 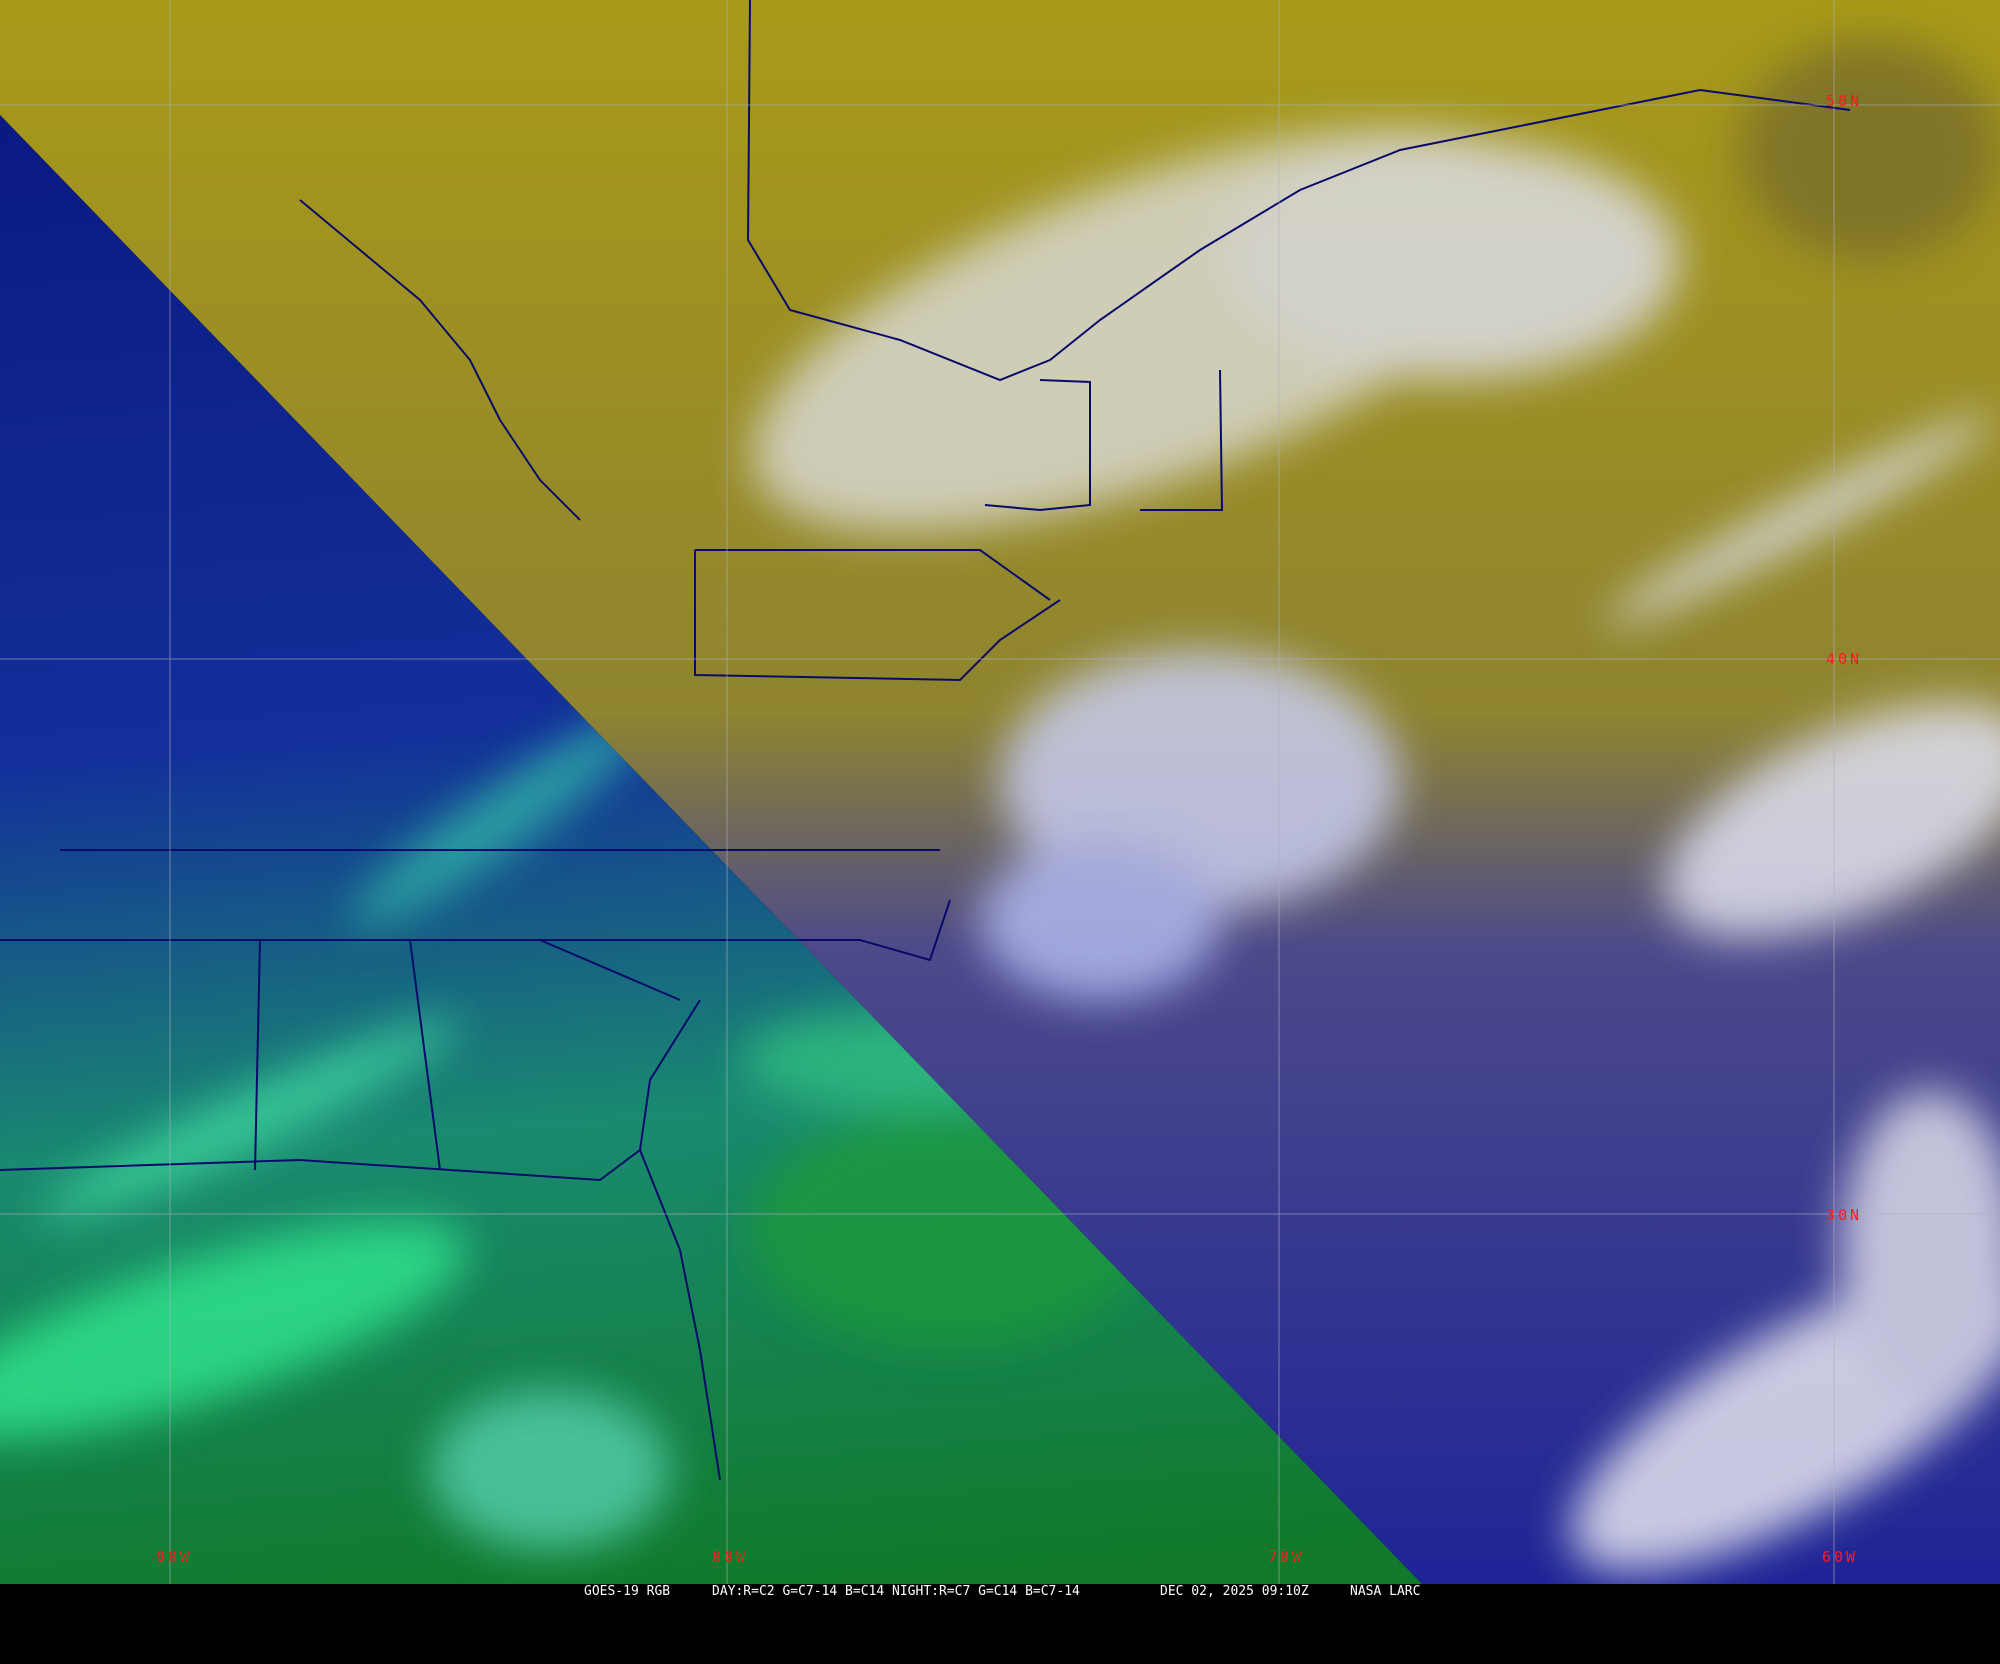 I want to click on lon-label-60w: 60W, so click(x=1840, y=1557).